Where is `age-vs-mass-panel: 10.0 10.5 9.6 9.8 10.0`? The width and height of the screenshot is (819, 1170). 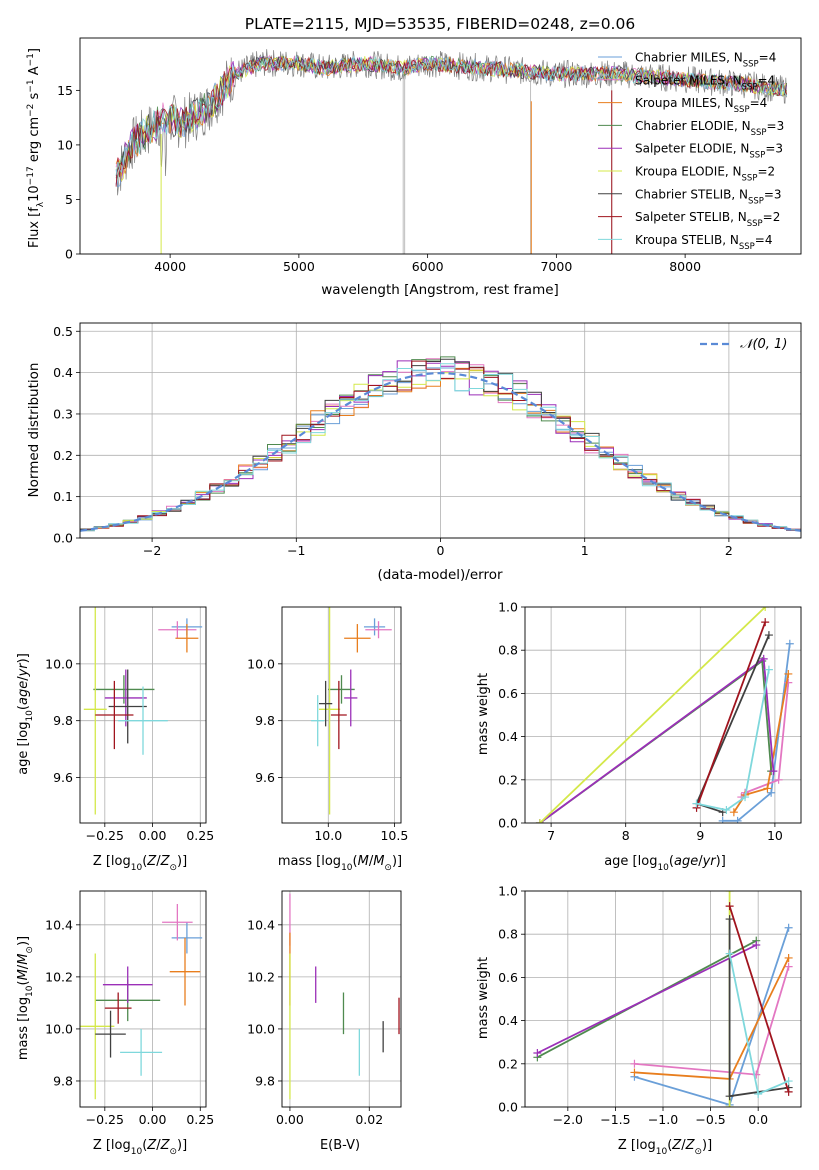
age-vs-mass-panel: 10.0 10.5 9.6 9.8 10.0 is located at coordinates (327, 724).